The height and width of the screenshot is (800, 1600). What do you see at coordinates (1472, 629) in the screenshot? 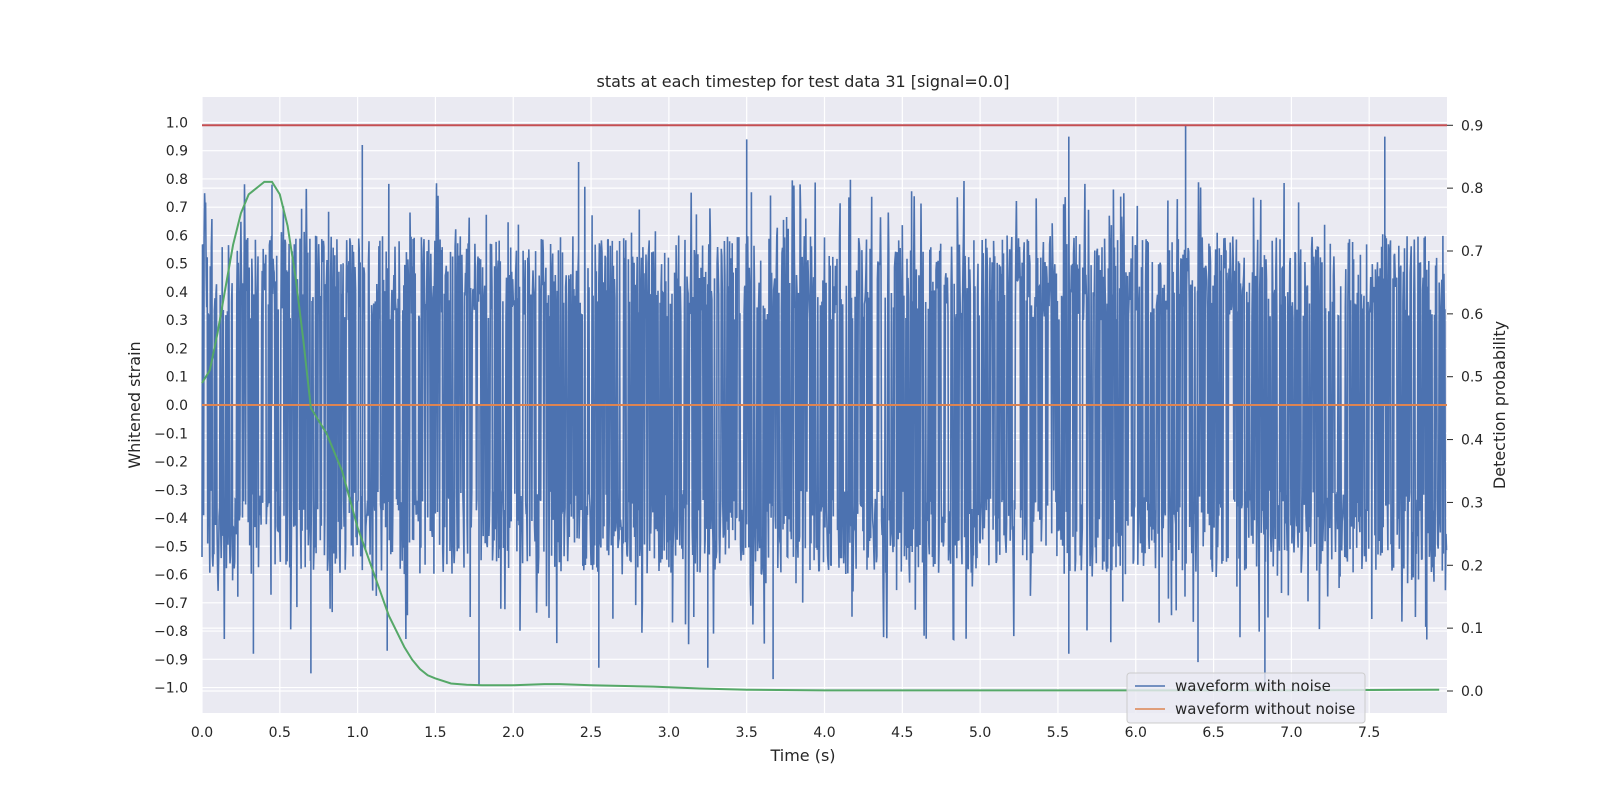
I see `y2-tick-label: 0.1` at bounding box center [1472, 629].